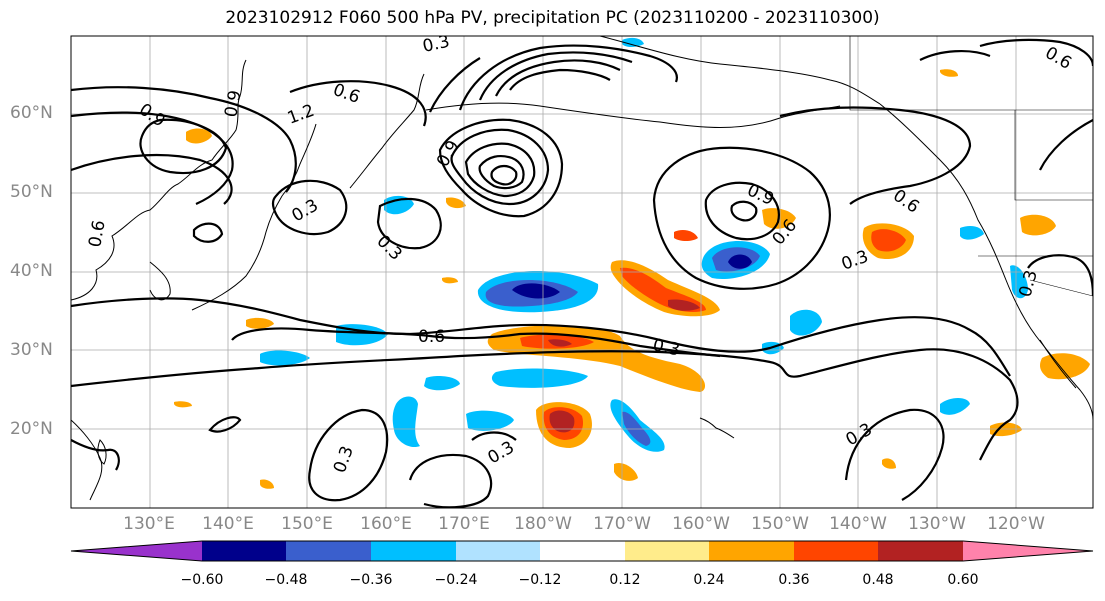 This screenshot has height=601, width=1105. Describe the element at coordinates (701, 524) in the screenshot. I see `lon-label: 160°W` at that location.